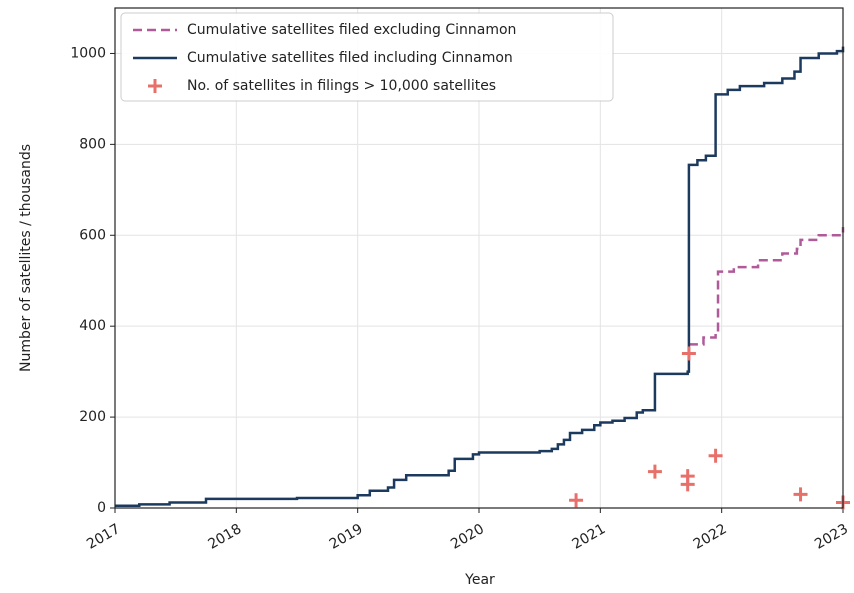 Image resolution: width=854 pixels, height=593 pixels. I want to click on x-tick-label: 2018, so click(224, 537).